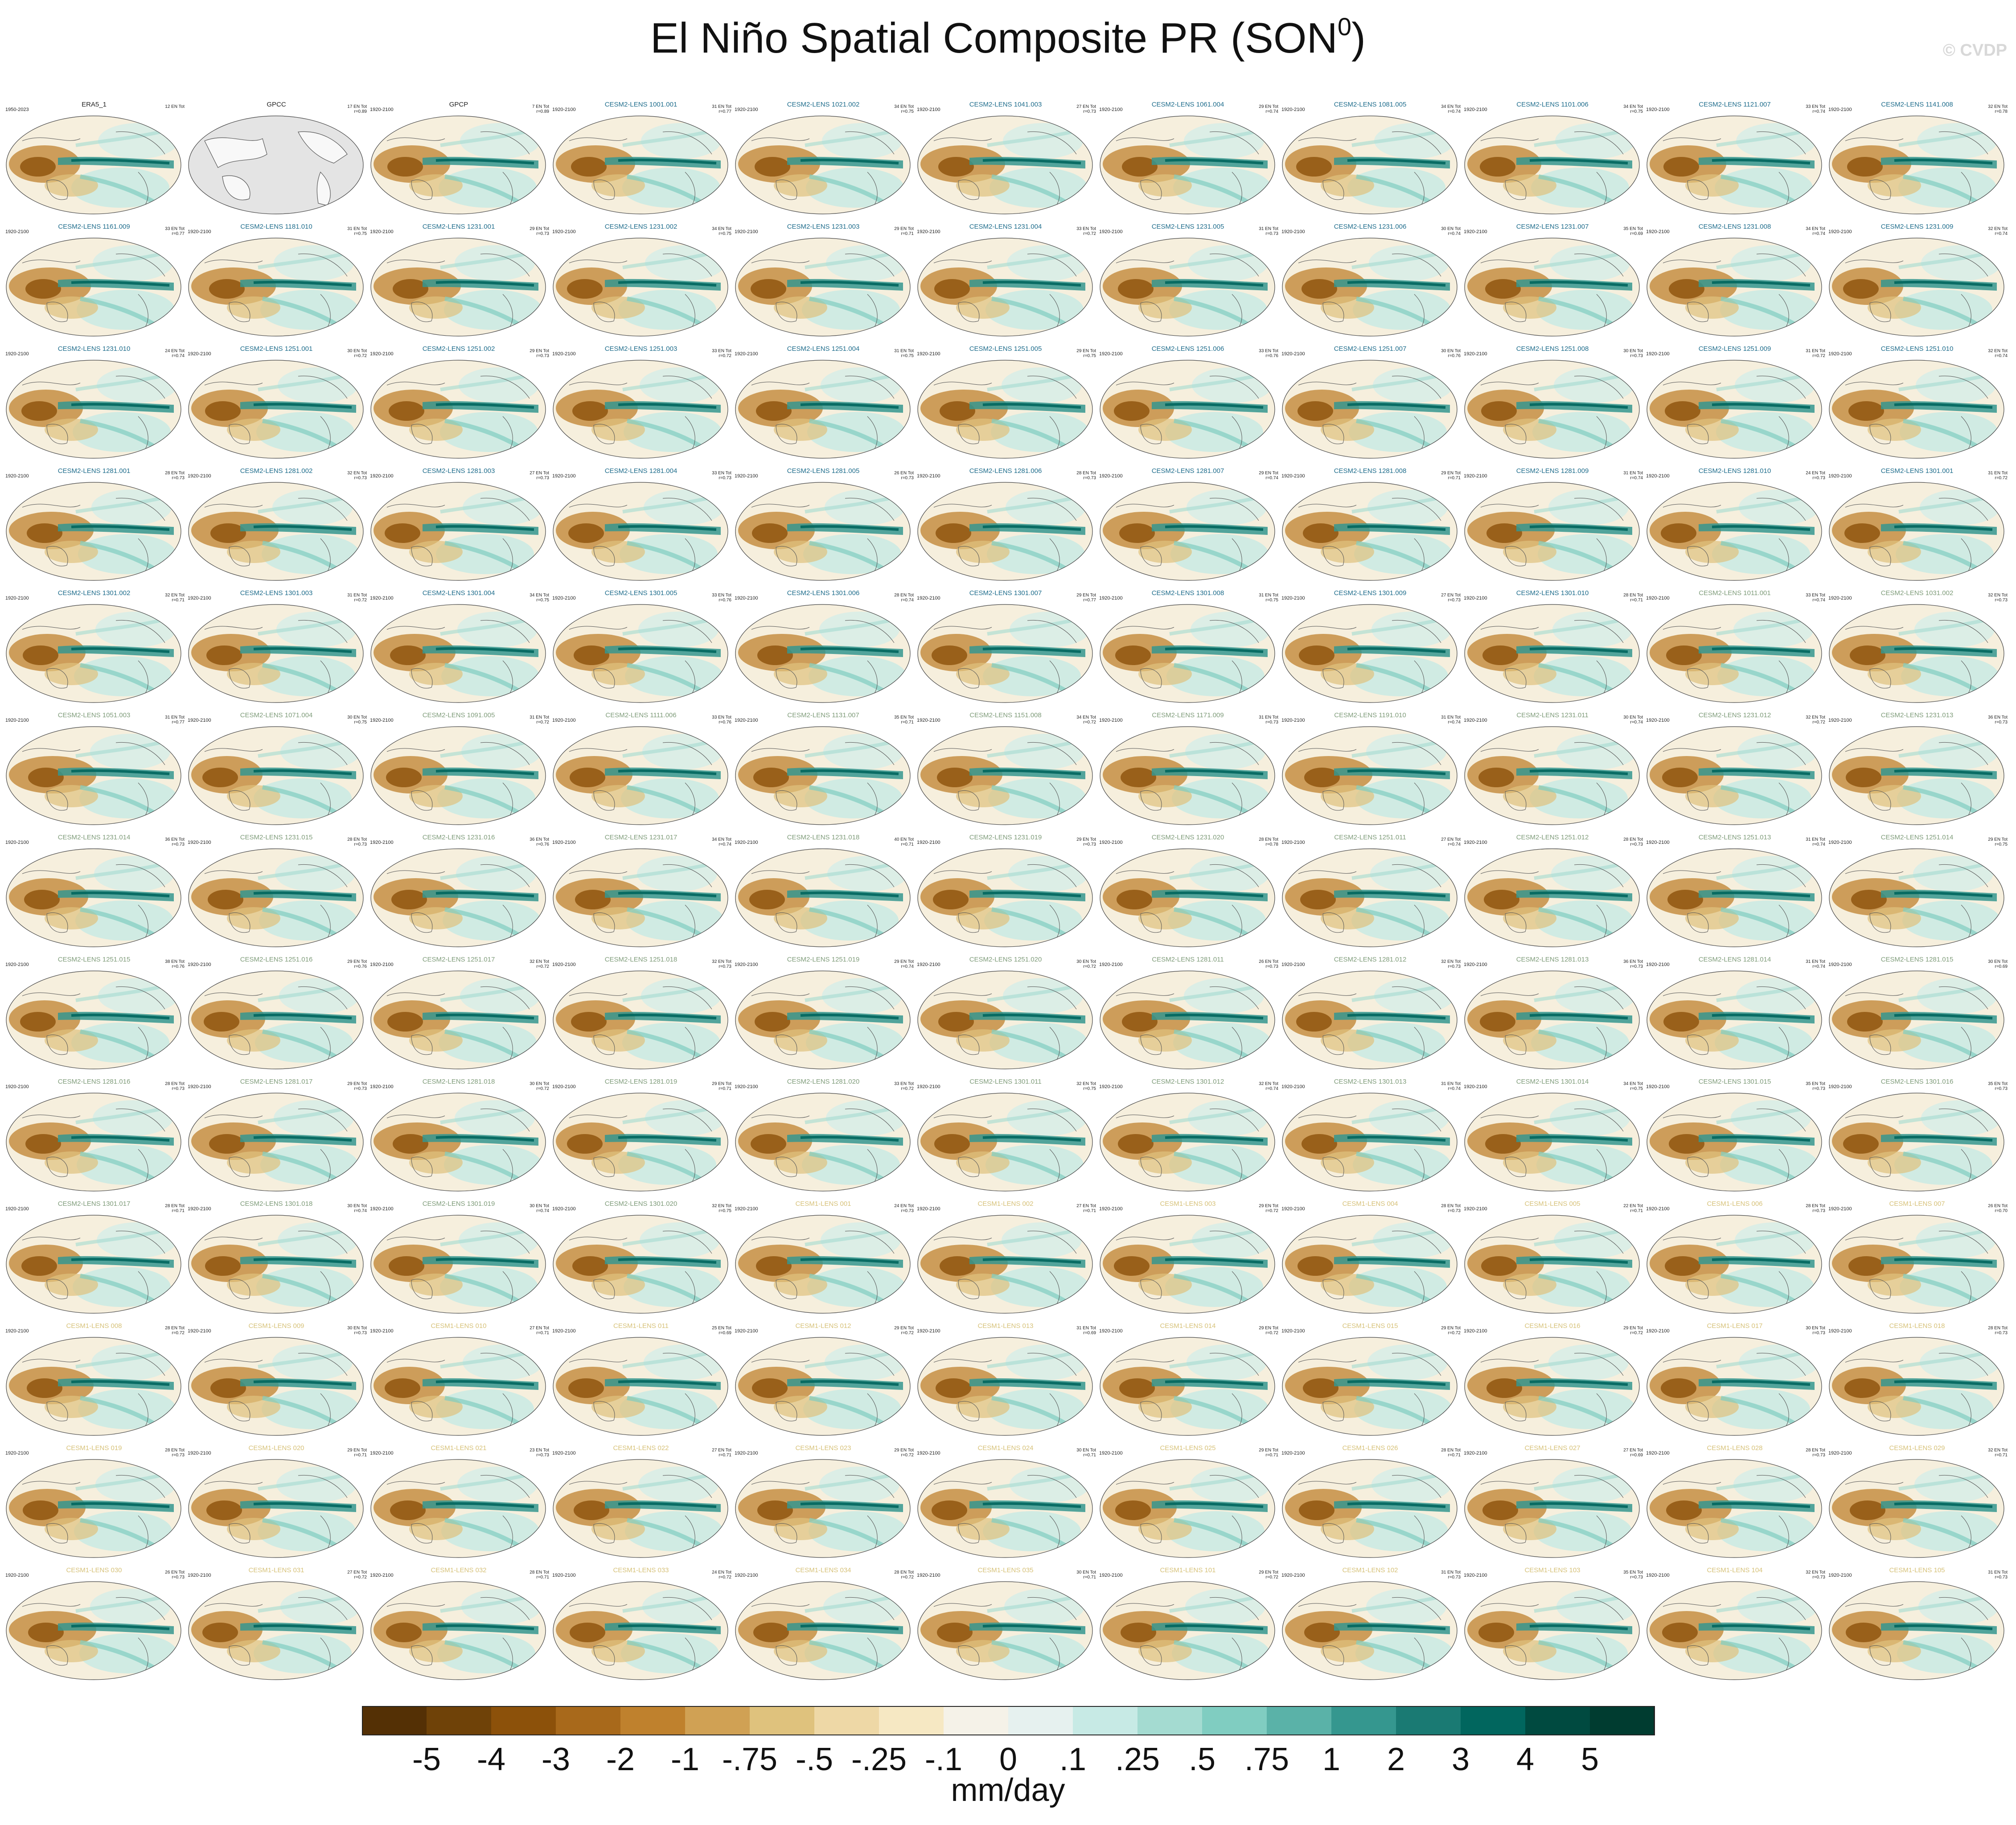 The image size is (2016, 1825). I want to click on panel-en-count: 32 EN Tot, so click(1998, 106).